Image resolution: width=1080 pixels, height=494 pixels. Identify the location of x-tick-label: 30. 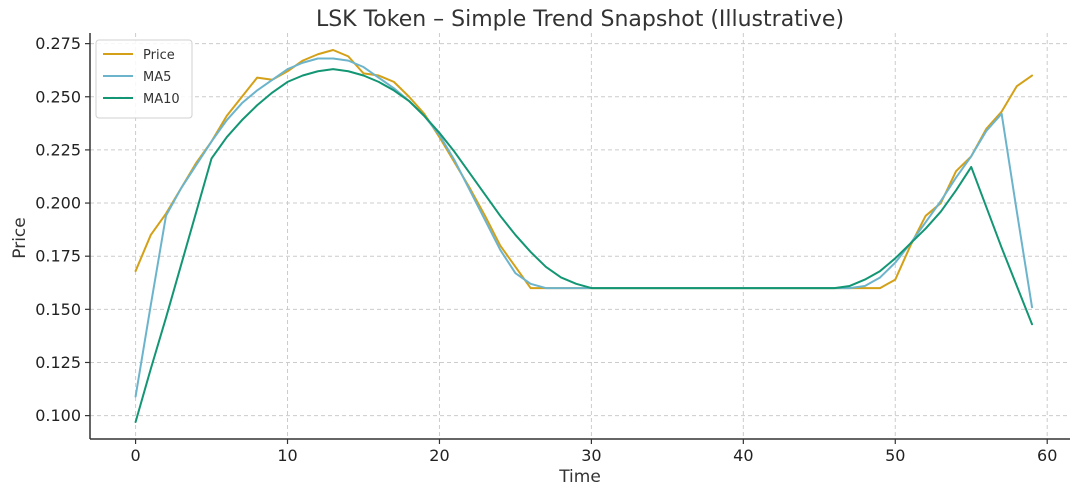
(591, 455).